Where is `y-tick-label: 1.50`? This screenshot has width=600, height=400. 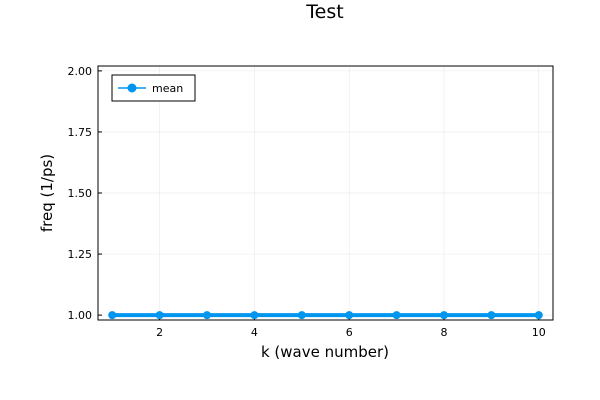
y-tick-label: 1.50 is located at coordinates (80, 193).